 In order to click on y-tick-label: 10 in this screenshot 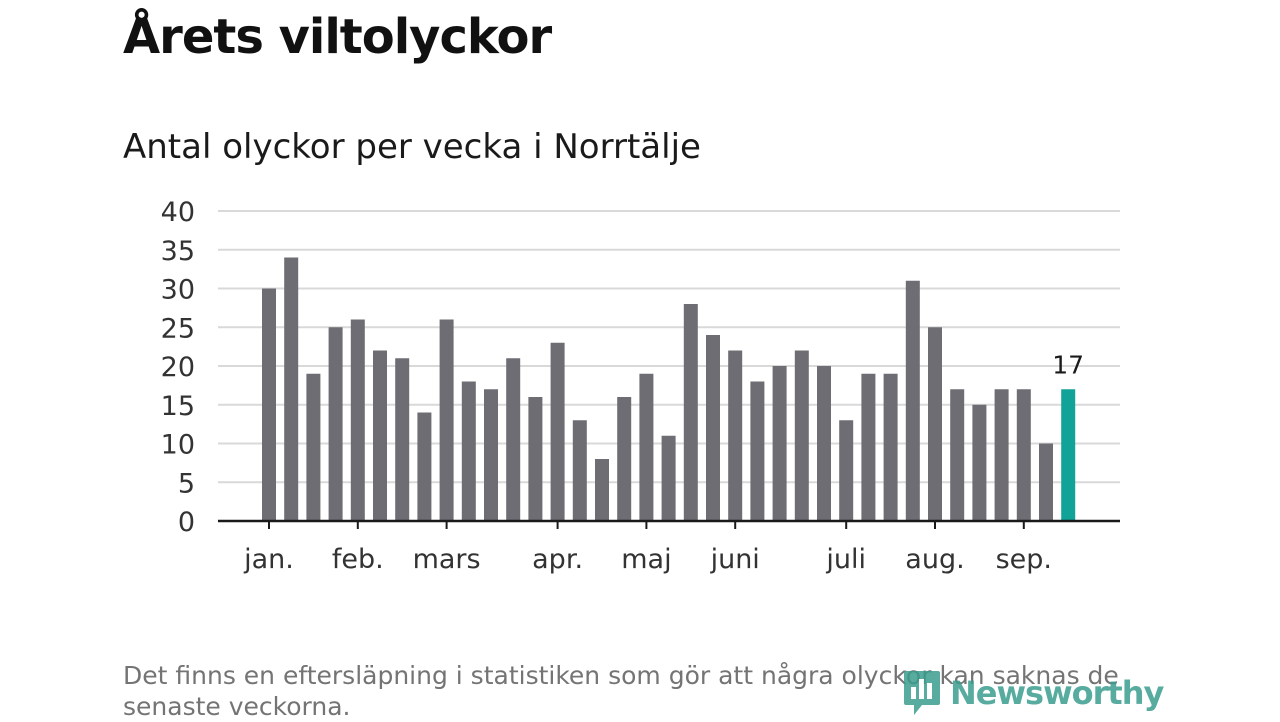, I will do `click(178, 445)`.